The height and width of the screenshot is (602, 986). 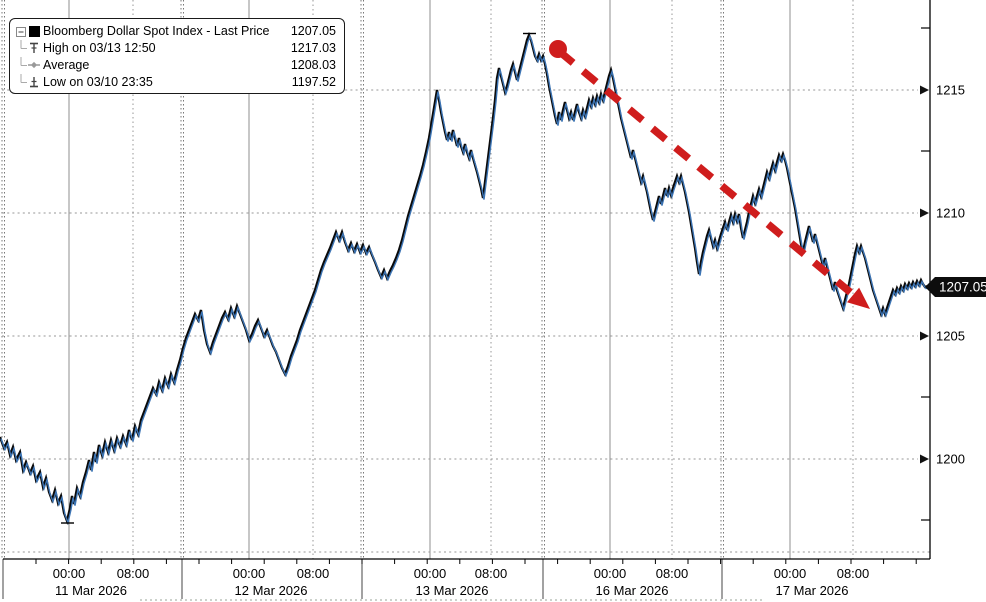 What do you see at coordinates (29, 64) in the screenshot?
I see `average-marker-icon` at bounding box center [29, 64].